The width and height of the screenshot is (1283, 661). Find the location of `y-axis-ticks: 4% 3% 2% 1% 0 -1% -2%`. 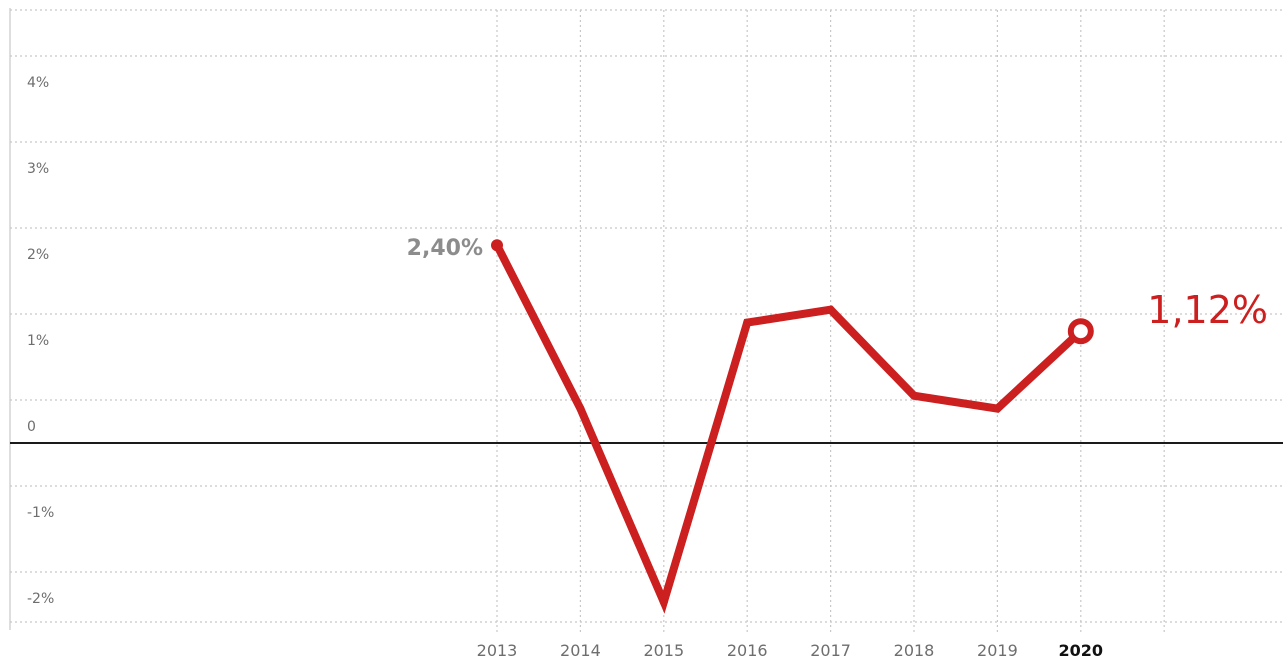

y-axis-ticks: 4% 3% 2% 1% 0 -1% -2% is located at coordinates (40, 341).